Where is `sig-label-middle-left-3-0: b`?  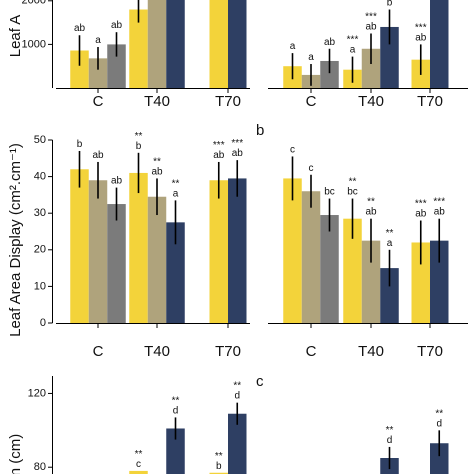 sig-label-middle-left-3-0: b is located at coordinates (139, 146).